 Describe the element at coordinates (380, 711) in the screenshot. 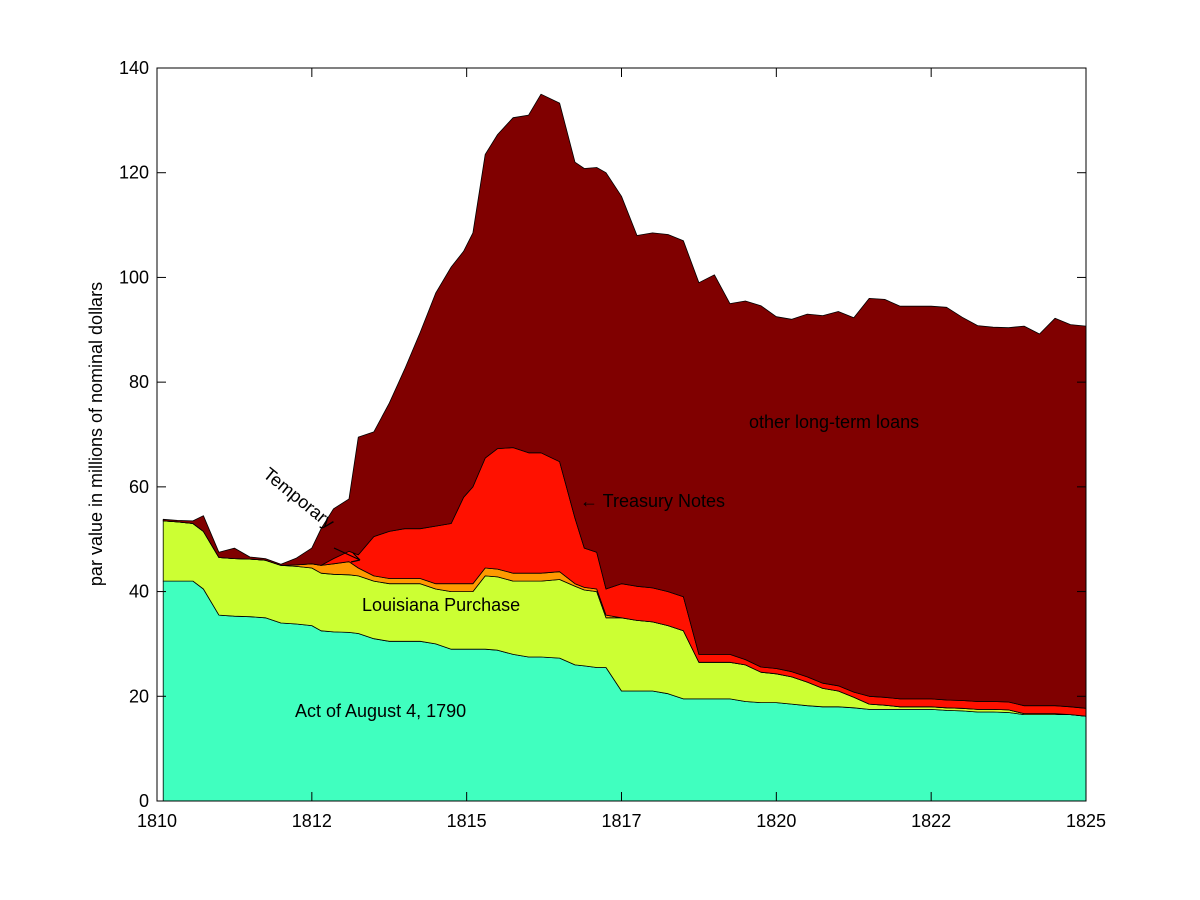

I see `annotation-act-1790: Act of August 4, 1790` at that location.